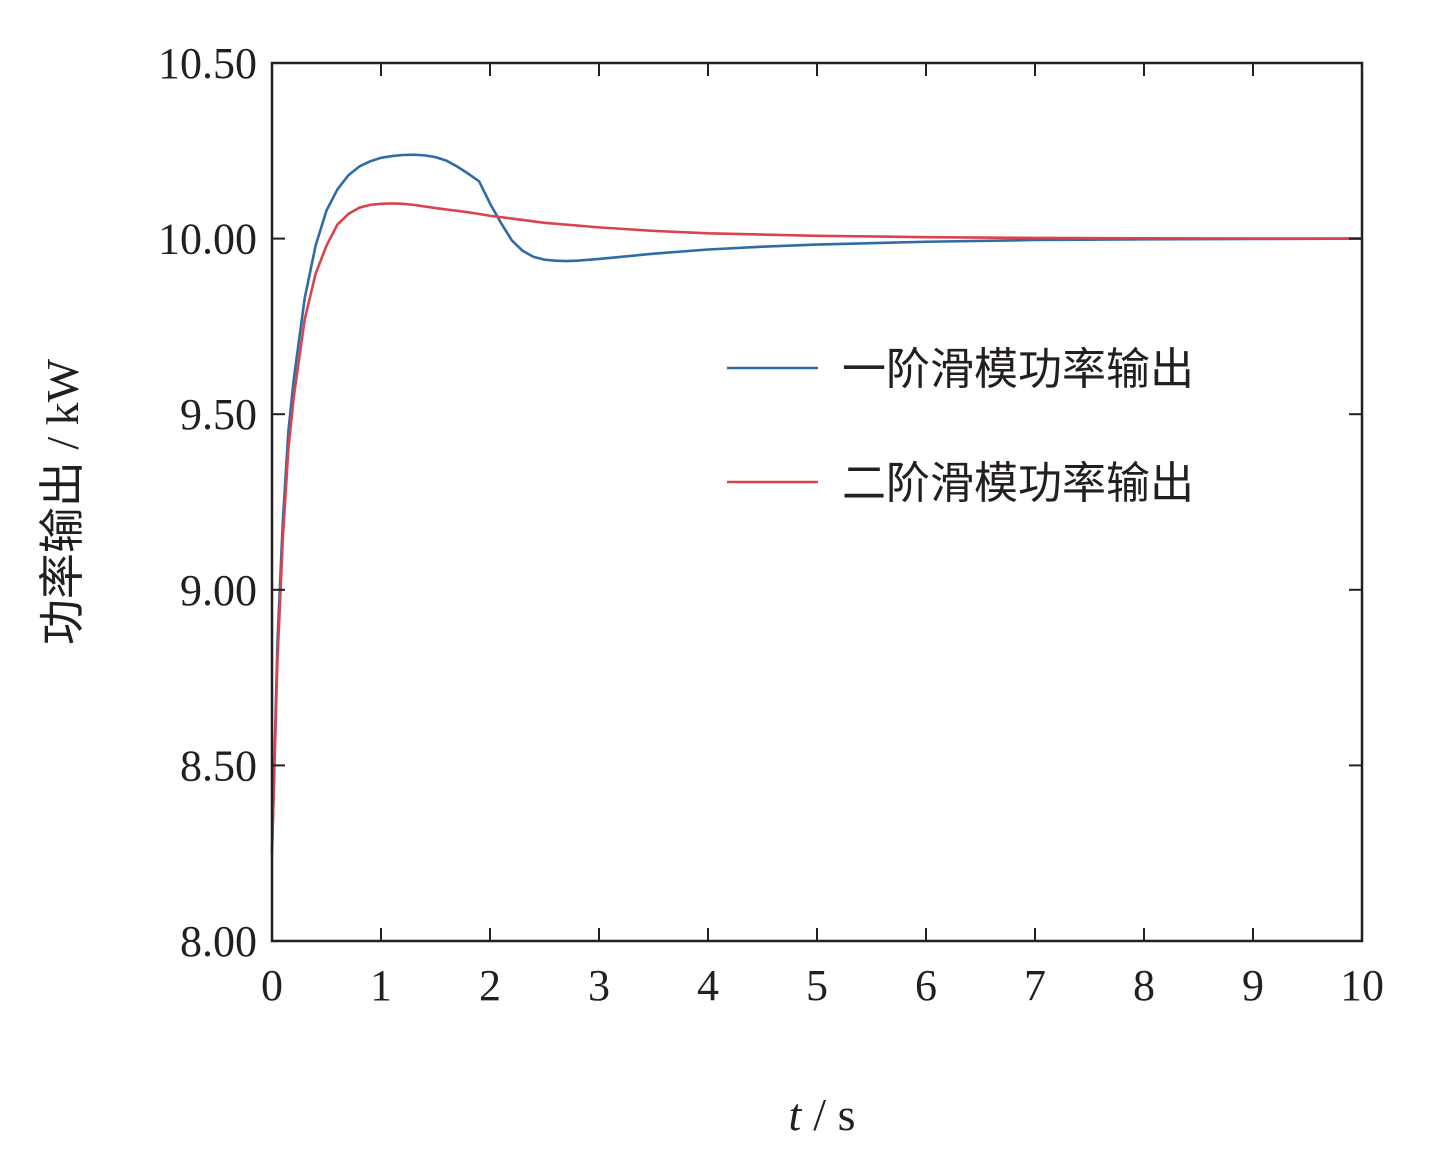  Describe the element at coordinates (796, 1114) in the screenshot. I see `x-axis-variable: t` at that location.